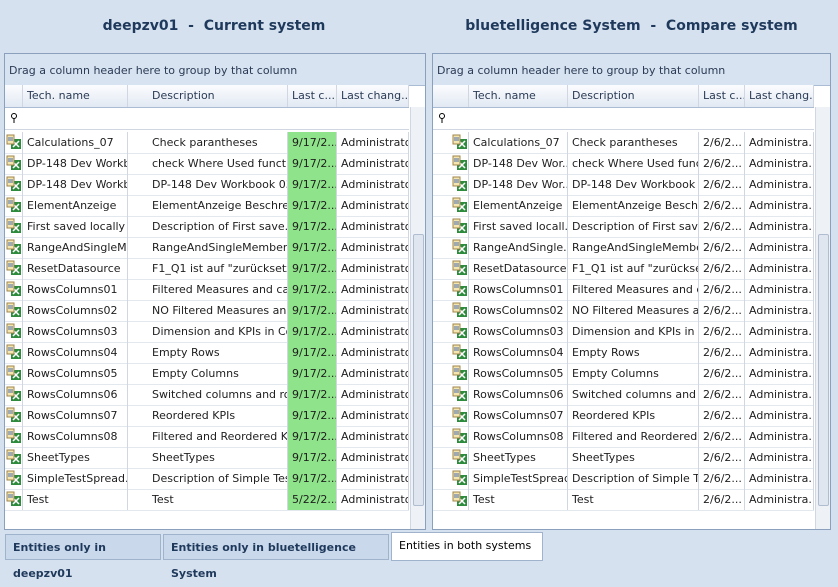  What do you see at coordinates (14, 96) in the screenshot?
I see `indicator-header` at bounding box center [14, 96].